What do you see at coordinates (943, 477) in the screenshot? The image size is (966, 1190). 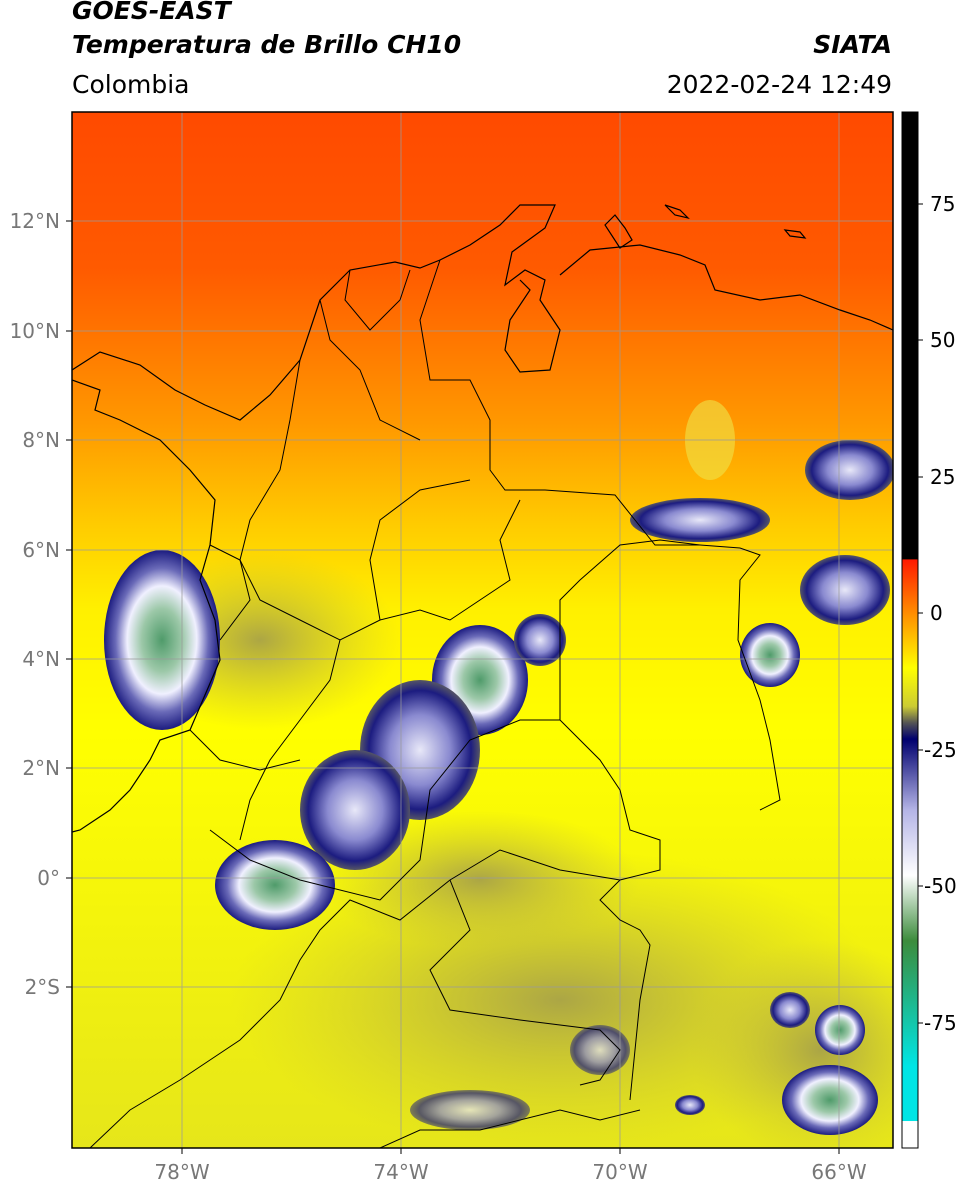 I see `colorbar-tick-25: 25` at bounding box center [943, 477].